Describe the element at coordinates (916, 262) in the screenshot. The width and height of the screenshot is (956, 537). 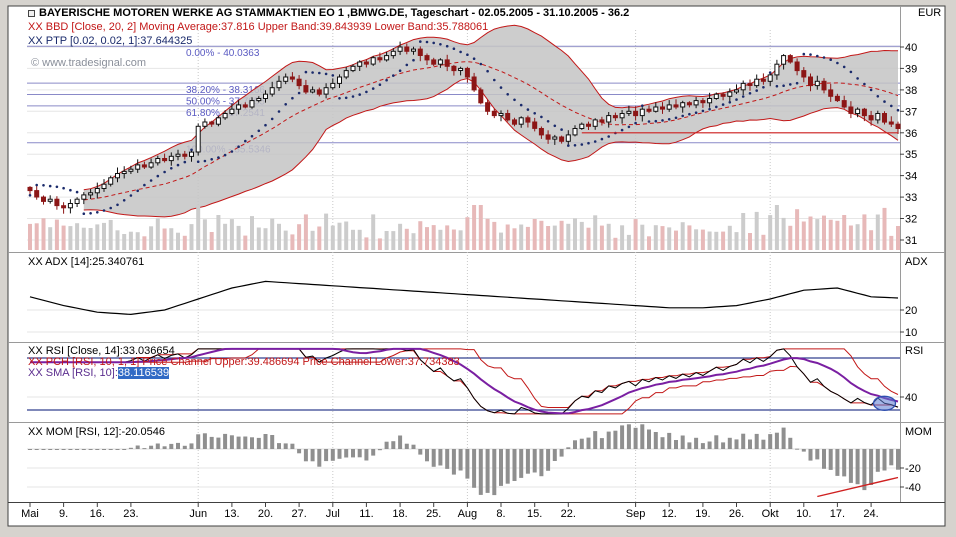
I see `axis-title-adx: ADX` at that location.